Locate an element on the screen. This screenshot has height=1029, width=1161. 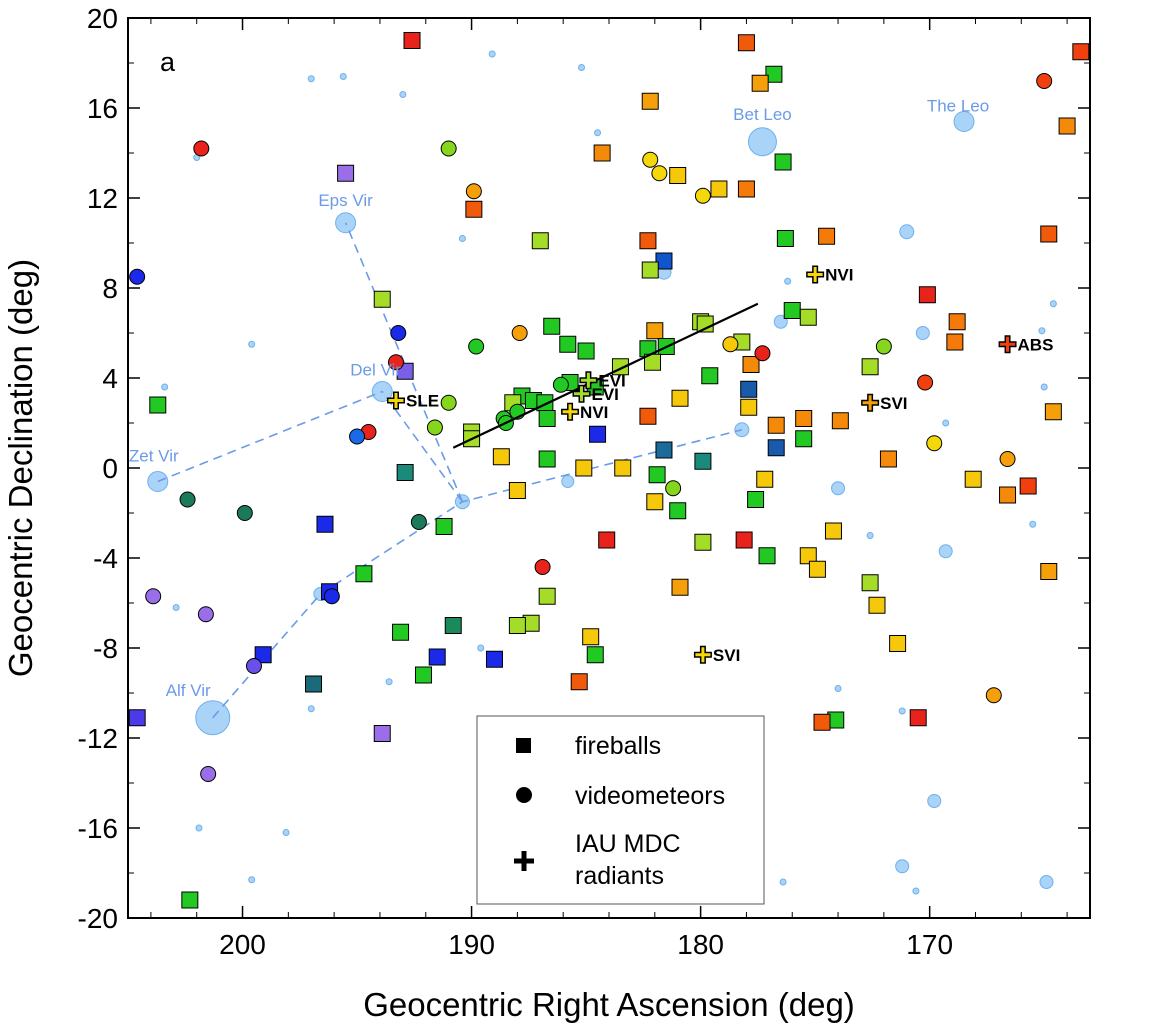
x-tick-label: 170 is located at coordinates (929, 944).